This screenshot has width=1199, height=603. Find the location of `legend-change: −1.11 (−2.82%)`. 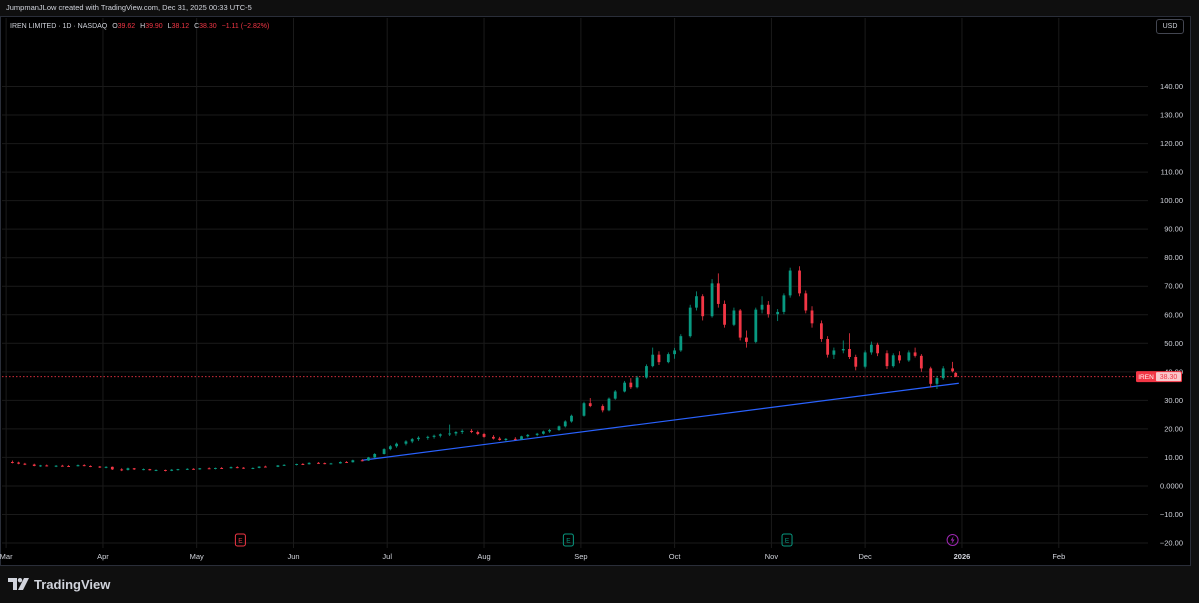

legend-change: −1.11 (−2.82%) is located at coordinates (245, 26).